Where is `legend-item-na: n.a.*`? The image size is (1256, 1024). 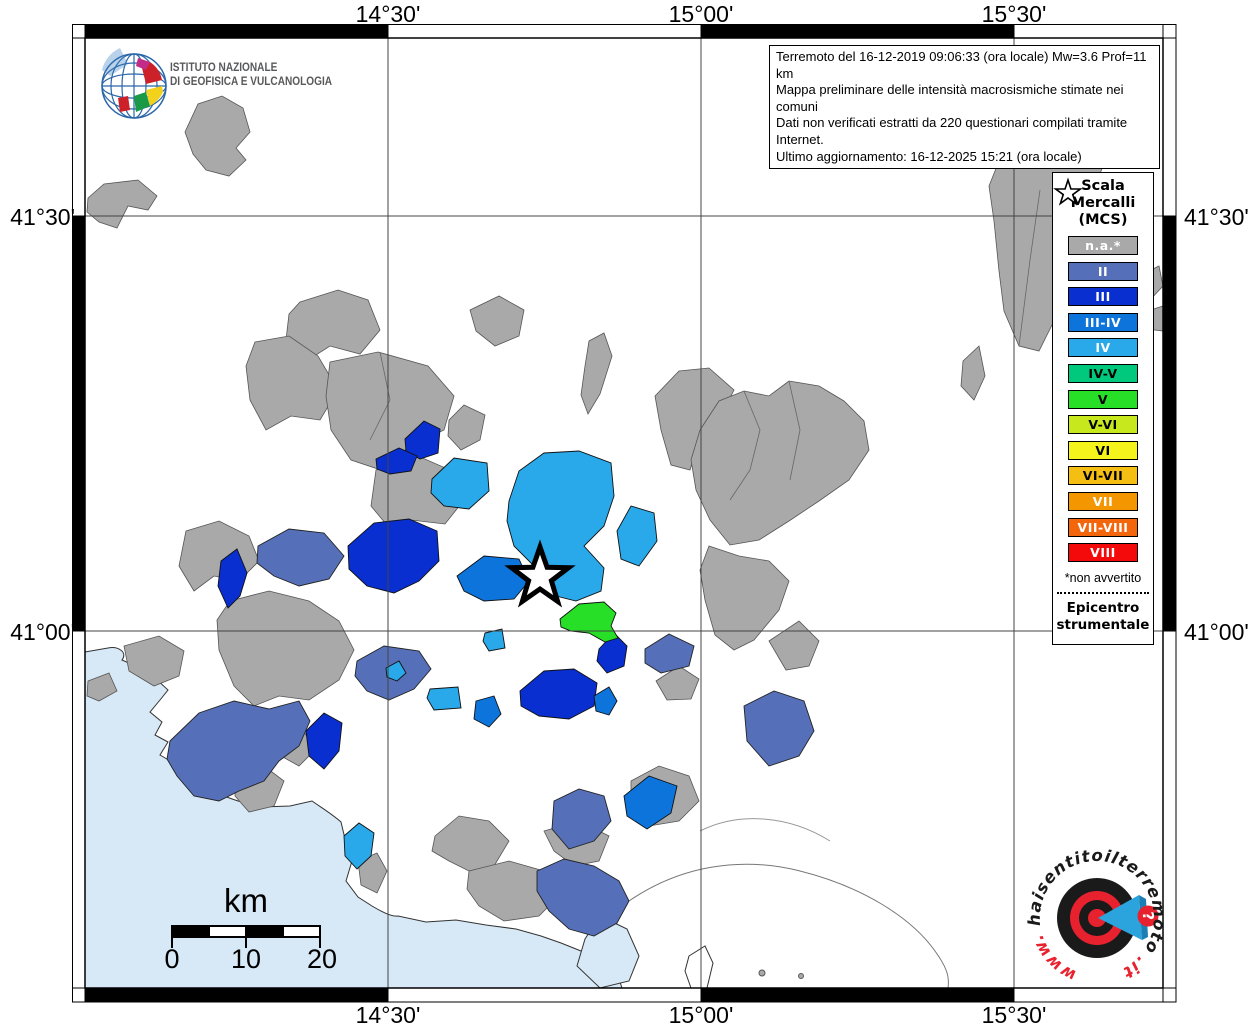 legend-item-na: n.a.* is located at coordinates (1103, 245).